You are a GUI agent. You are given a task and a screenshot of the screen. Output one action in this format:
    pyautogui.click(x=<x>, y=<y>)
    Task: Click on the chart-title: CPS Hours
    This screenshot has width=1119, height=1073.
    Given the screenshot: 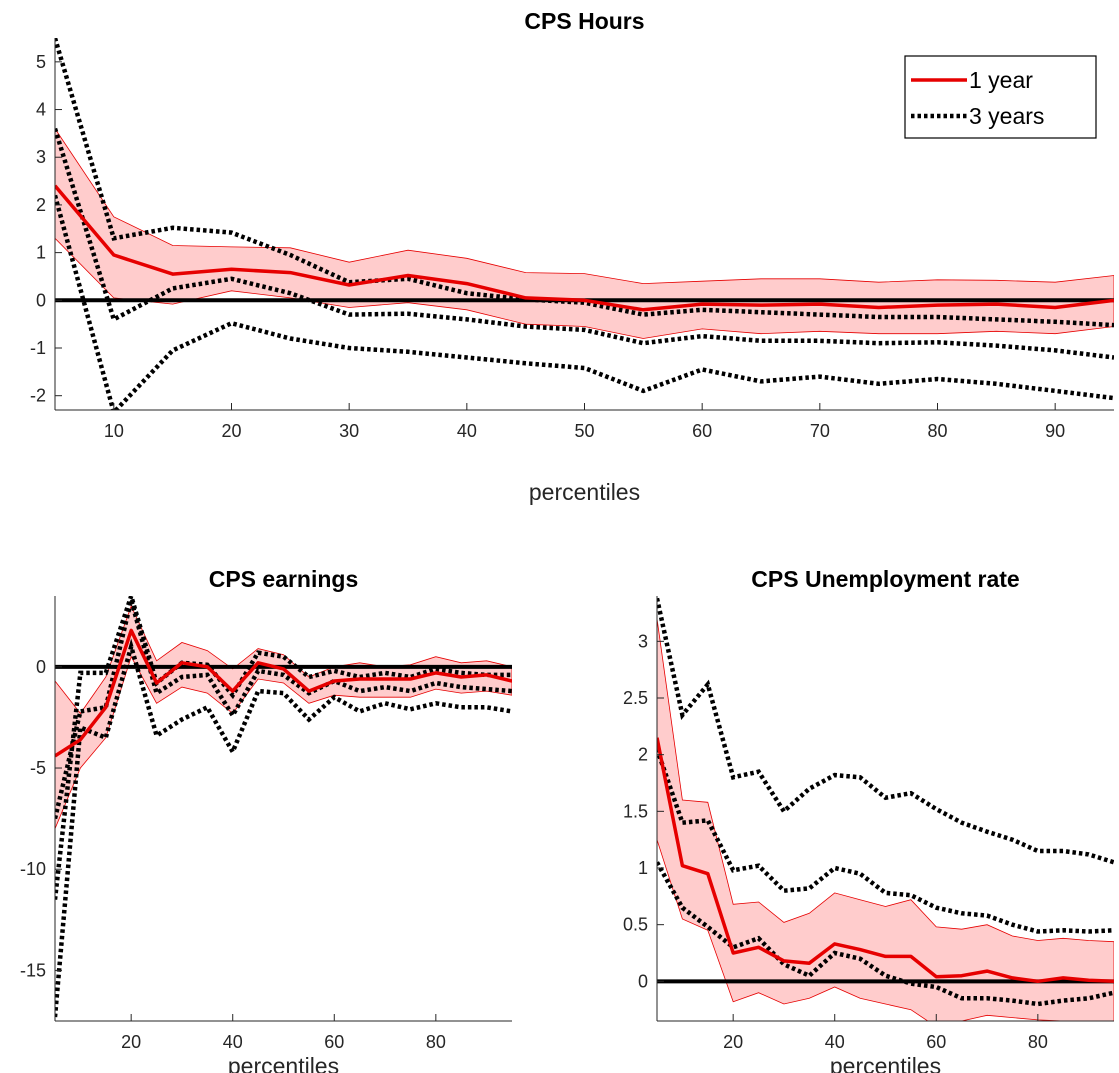 What is the action you would take?
    pyautogui.click(x=584, y=21)
    